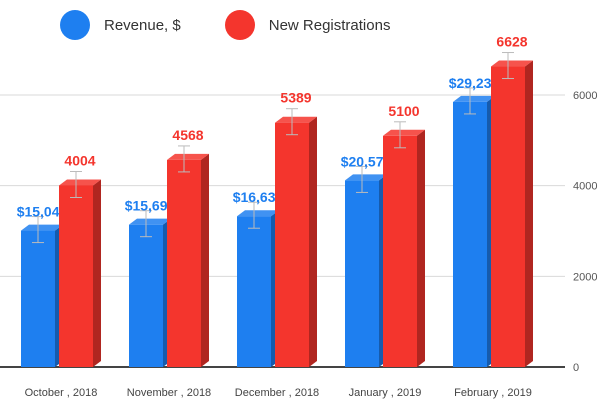  What do you see at coordinates (142, 25) in the screenshot?
I see `legend-label-revenue: Revenue, $` at bounding box center [142, 25].